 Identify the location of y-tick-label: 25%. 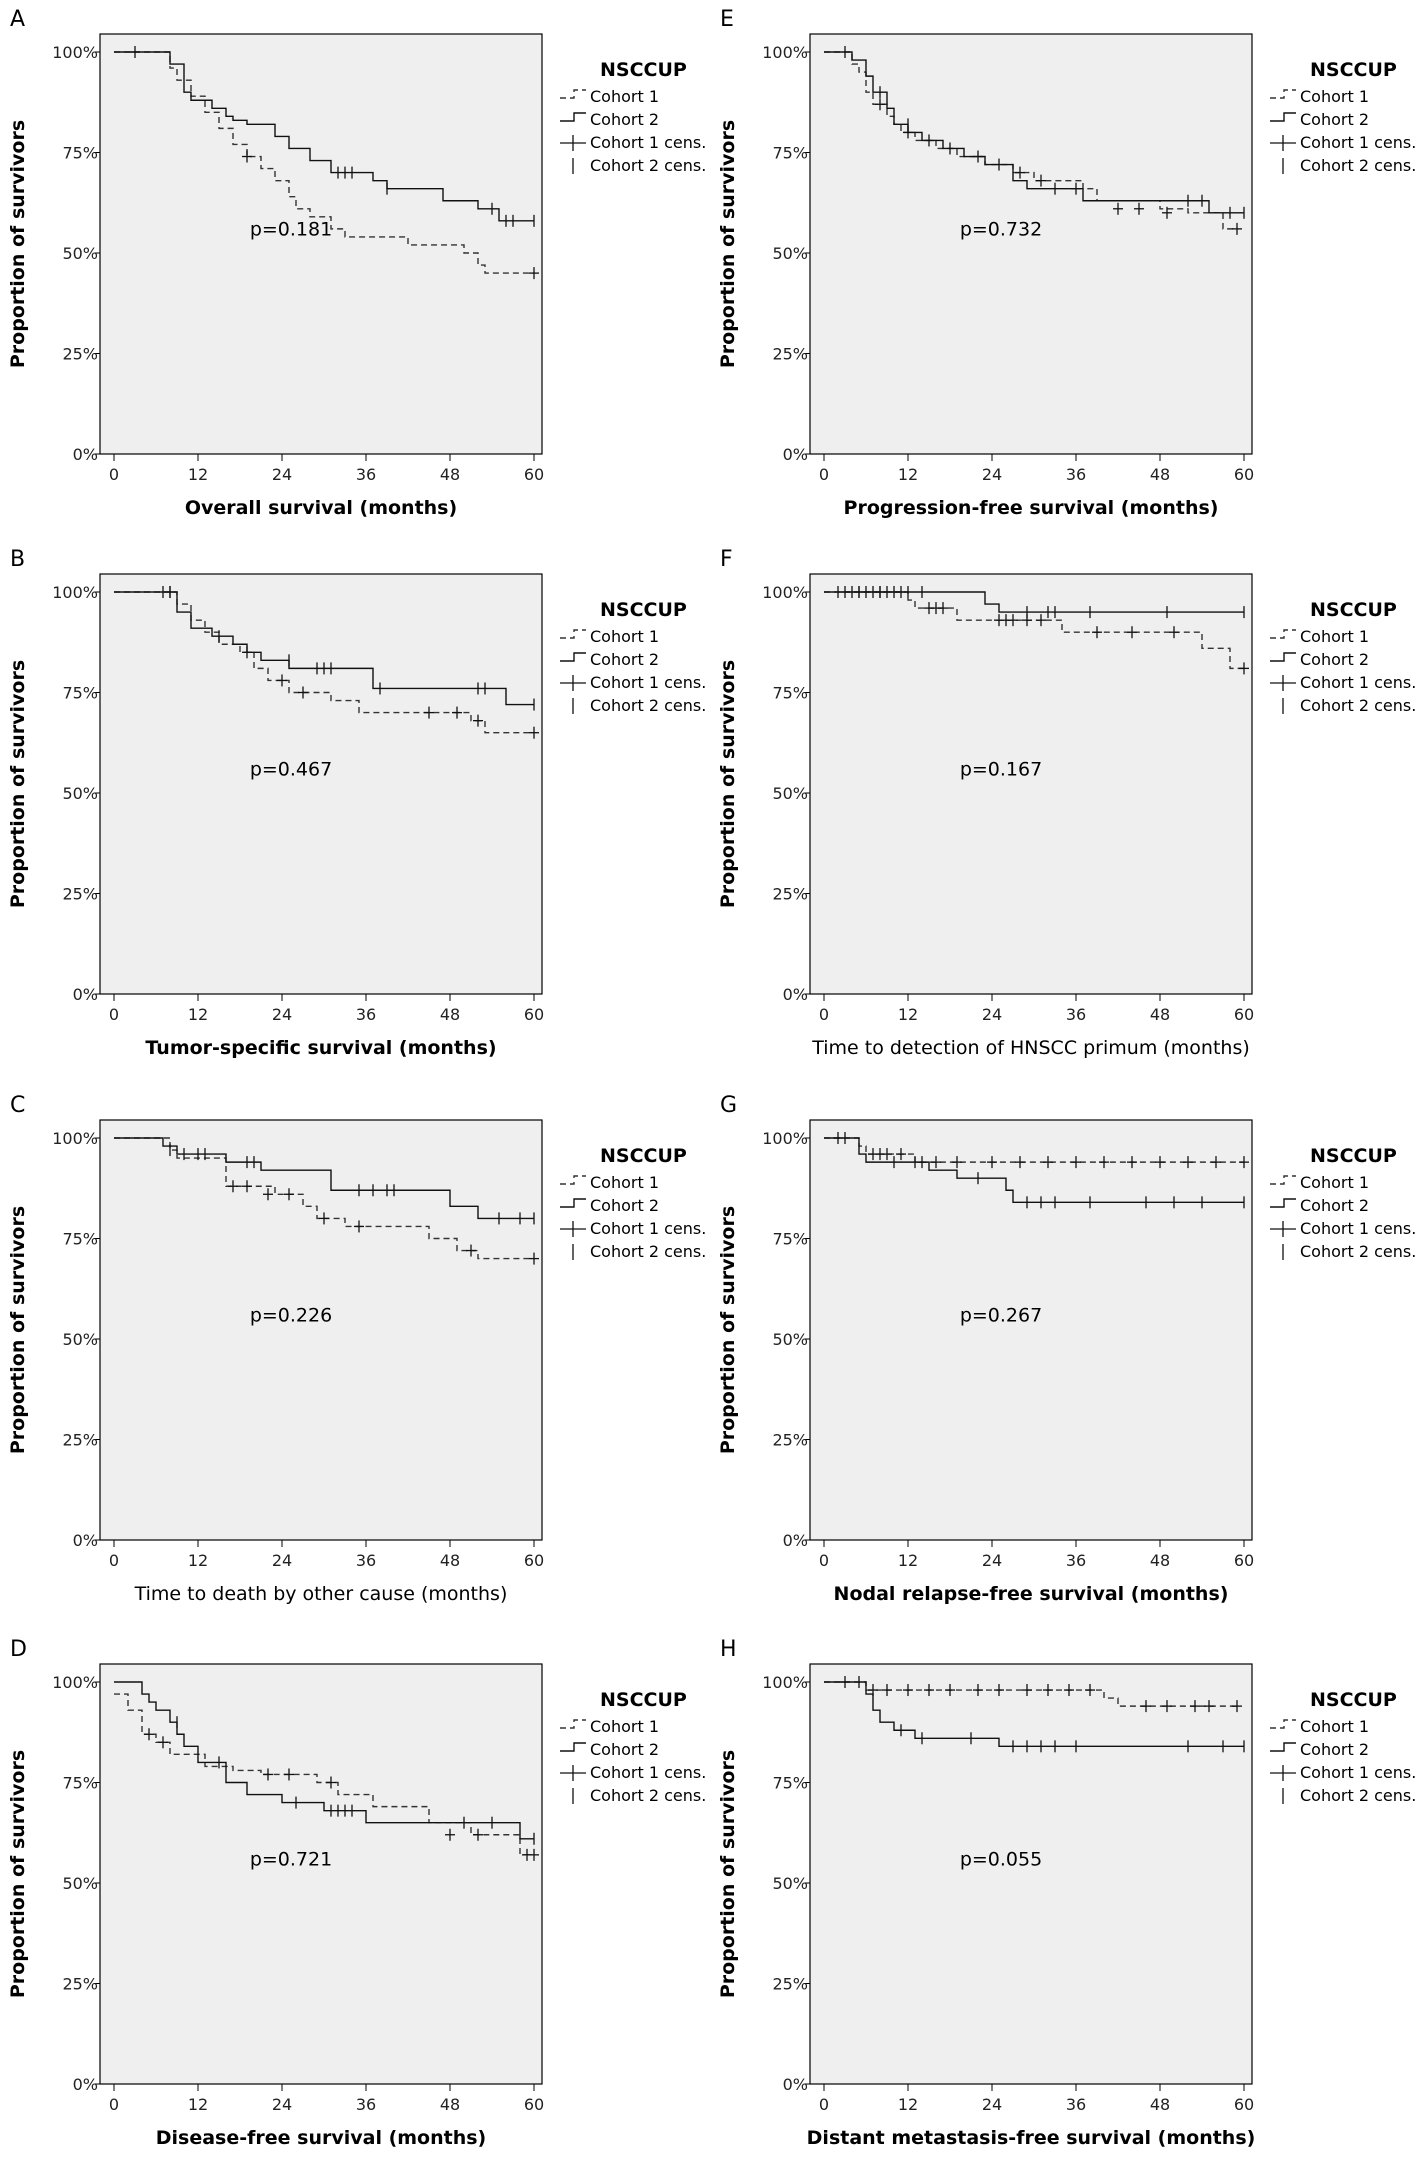
(790, 354).